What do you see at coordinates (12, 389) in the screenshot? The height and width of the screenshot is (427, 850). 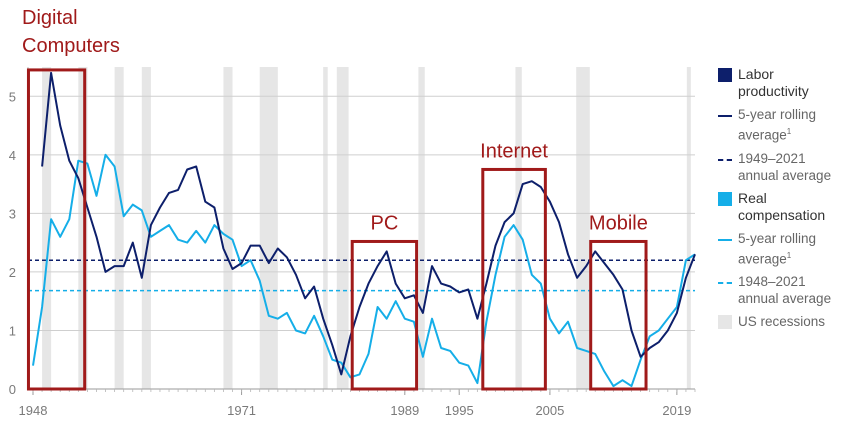 I see `y-tick-label-0: 0` at bounding box center [12, 389].